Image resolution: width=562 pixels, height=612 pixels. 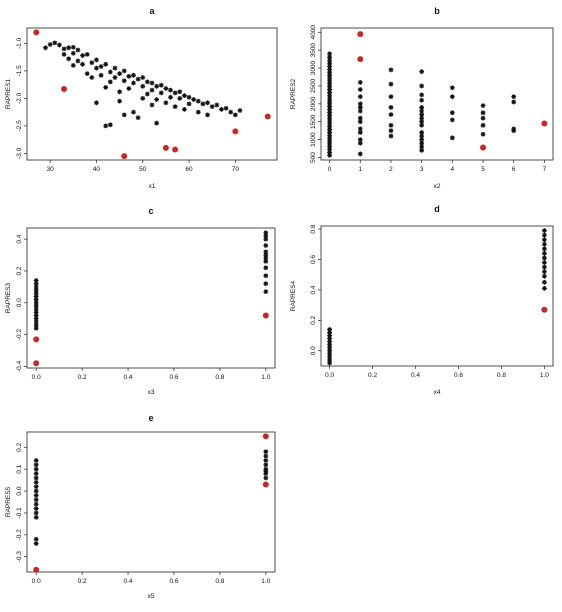 I want to click on x-tick-label: 7, so click(x=545, y=169).